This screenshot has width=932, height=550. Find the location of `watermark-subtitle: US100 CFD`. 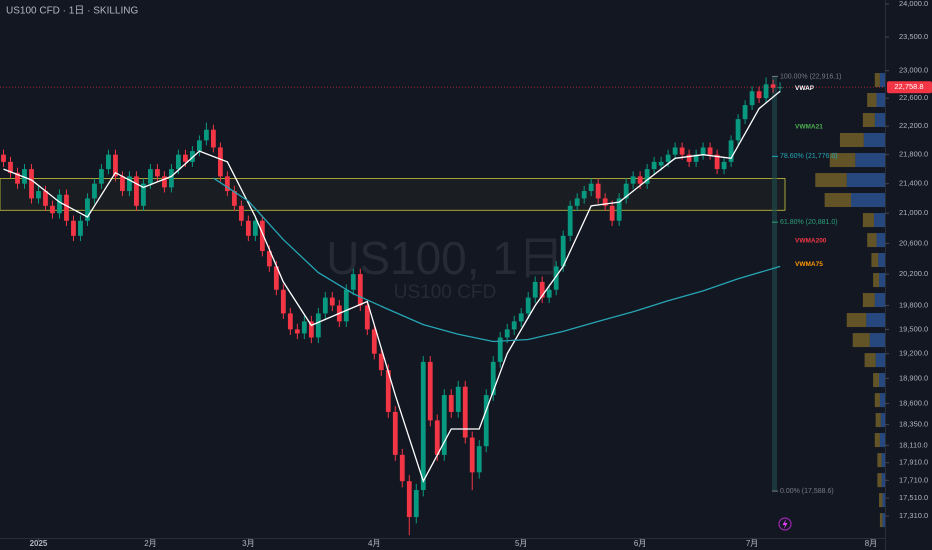

watermark-subtitle: US100 CFD is located at coordinates (445, 292).